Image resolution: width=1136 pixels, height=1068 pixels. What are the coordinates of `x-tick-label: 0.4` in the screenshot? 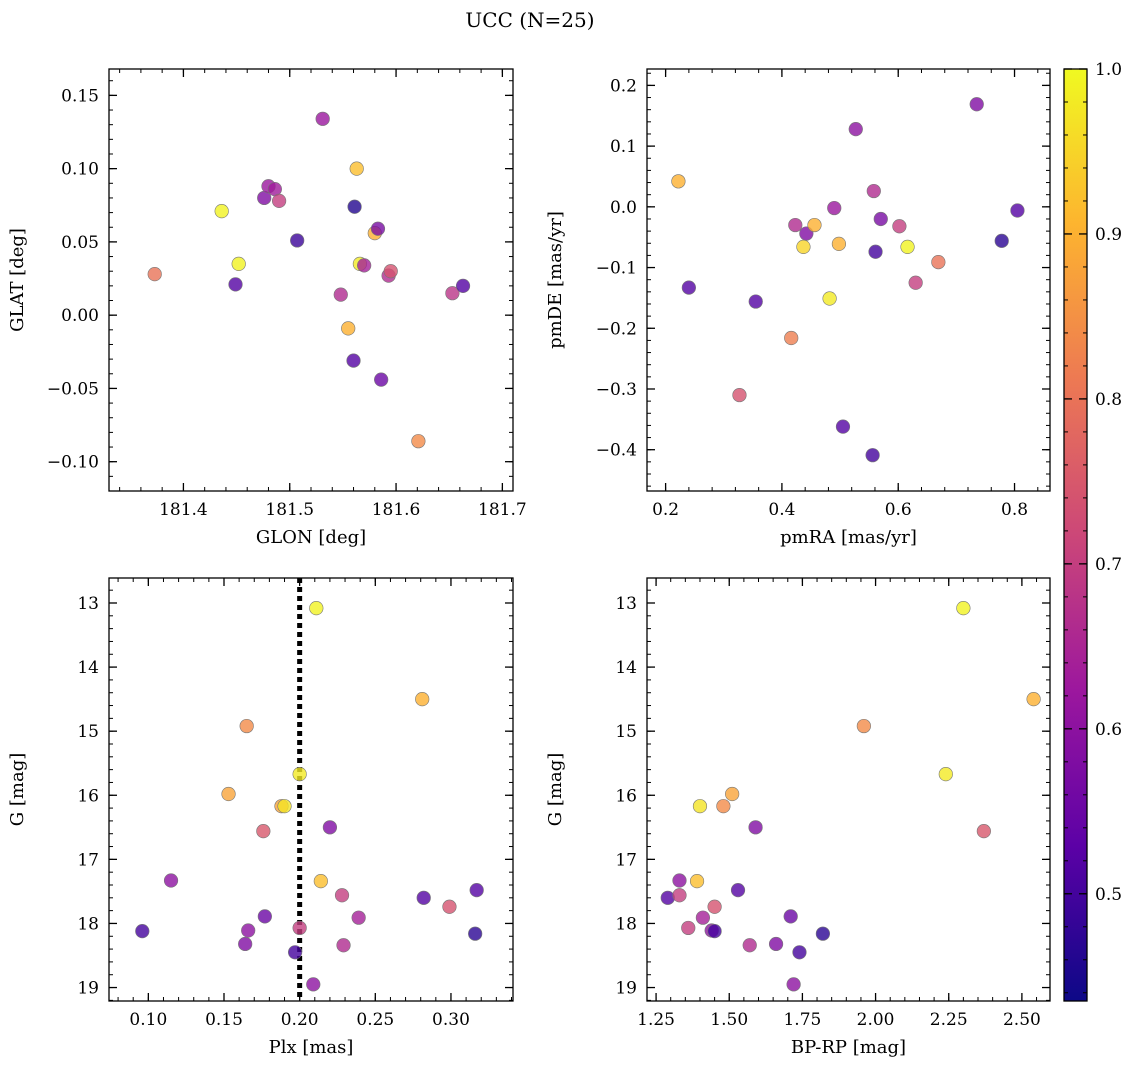 It's located at (781, 510).